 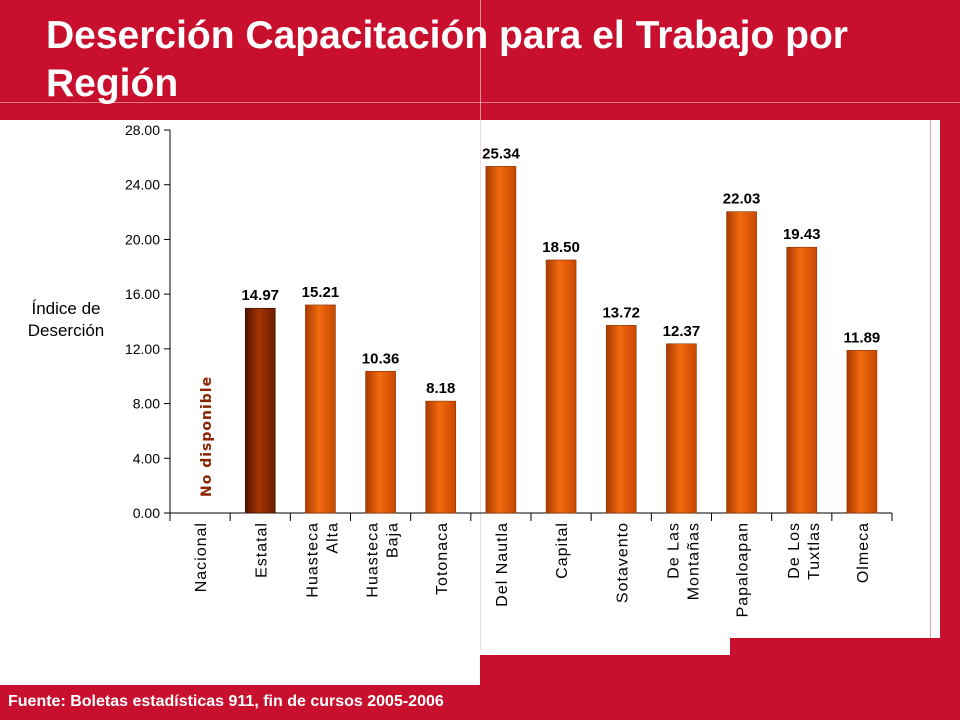 I want to click on bottom-accent-band, so click(x=710, y=670).